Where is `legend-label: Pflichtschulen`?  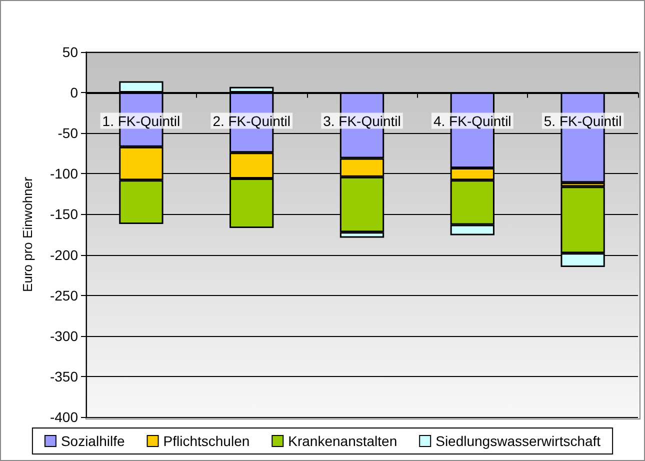 legend-label: Pflichtschulen is located at coordinates (206, 441).